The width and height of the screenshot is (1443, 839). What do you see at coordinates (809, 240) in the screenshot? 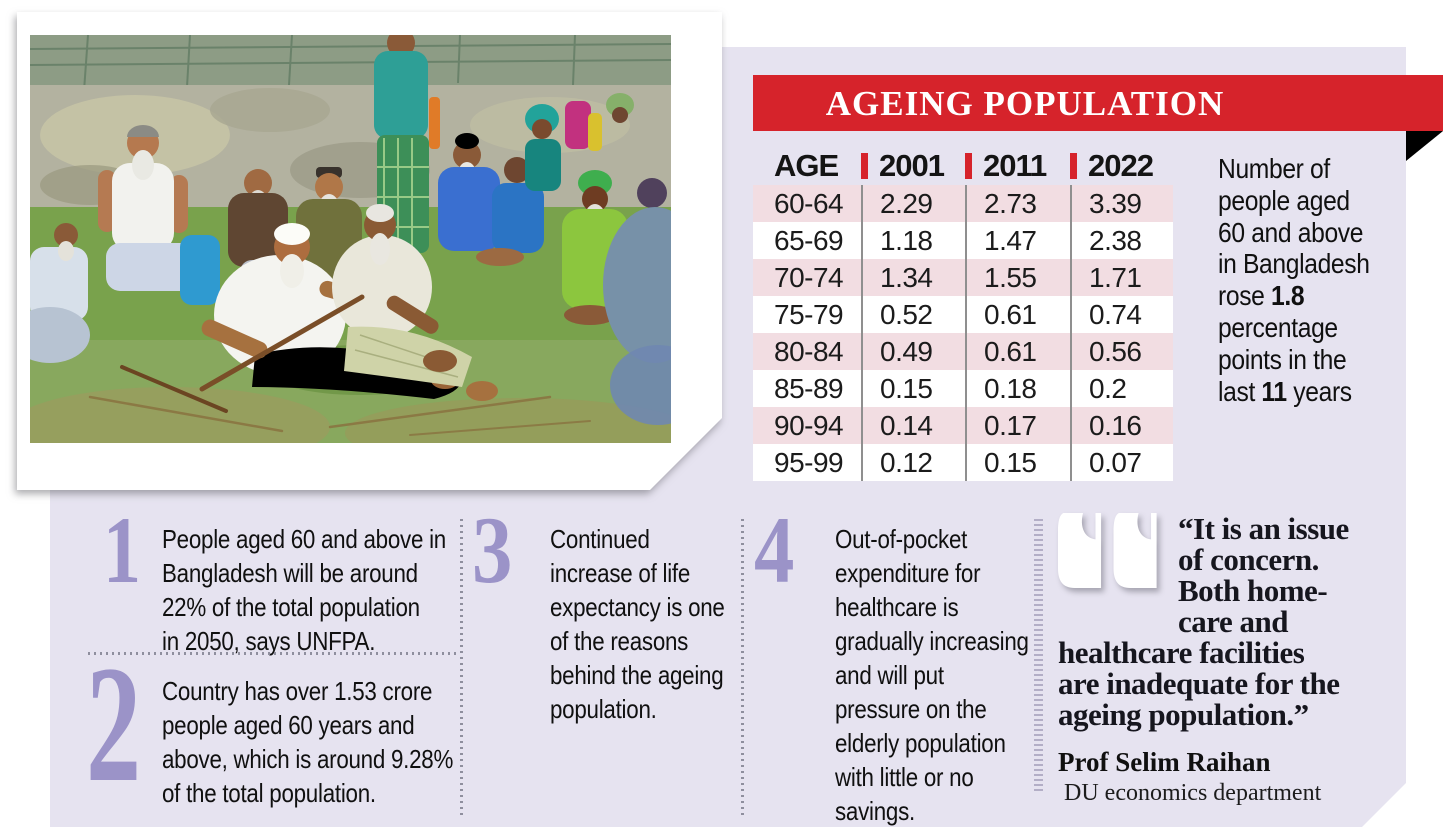
I see `age-cell: 65-69` at bounding box center [809, 240].